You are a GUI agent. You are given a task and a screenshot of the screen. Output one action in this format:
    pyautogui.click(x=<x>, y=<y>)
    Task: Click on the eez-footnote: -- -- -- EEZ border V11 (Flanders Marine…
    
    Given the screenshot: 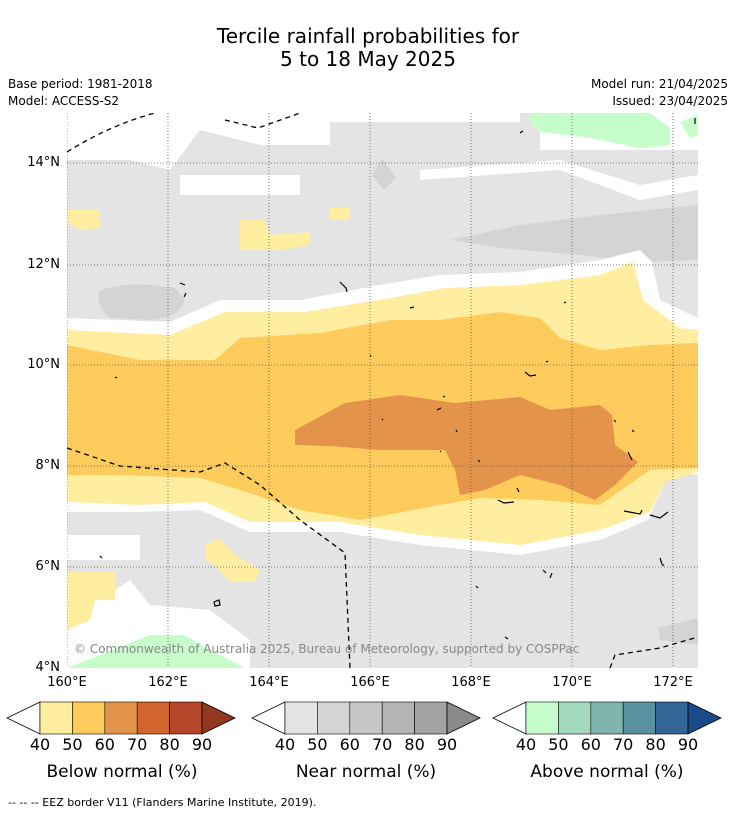 What is the action you would take?
    pyautogui.click(x=162, y=802)
    